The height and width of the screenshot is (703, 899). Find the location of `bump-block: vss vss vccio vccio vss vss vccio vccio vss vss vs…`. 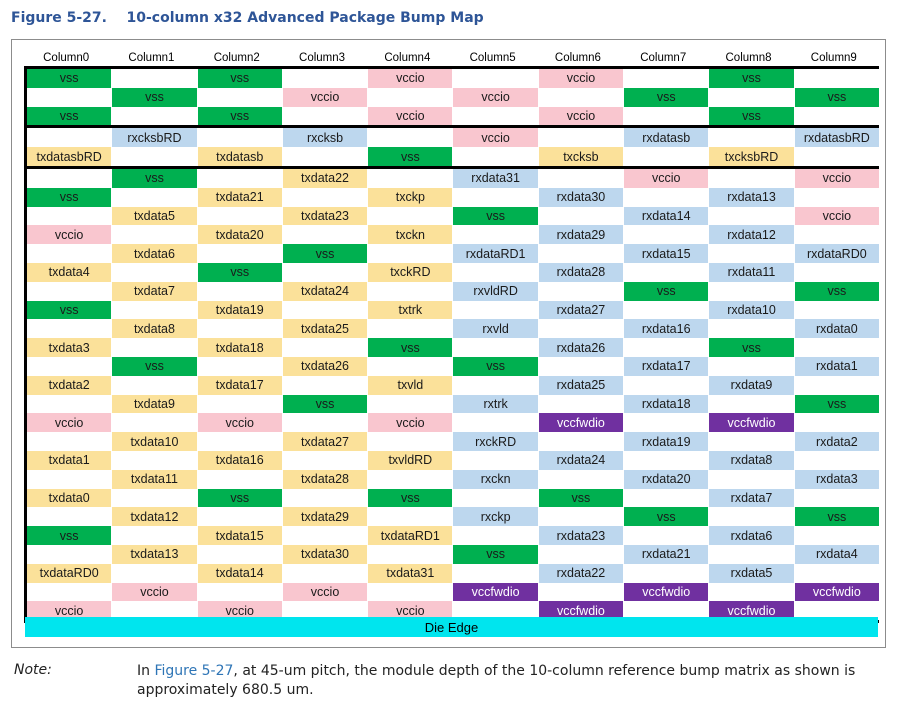

bump-block: vss vss vccio vccio vss vss vccio vccio vss vss vs… is located at coordinates (452, 97).